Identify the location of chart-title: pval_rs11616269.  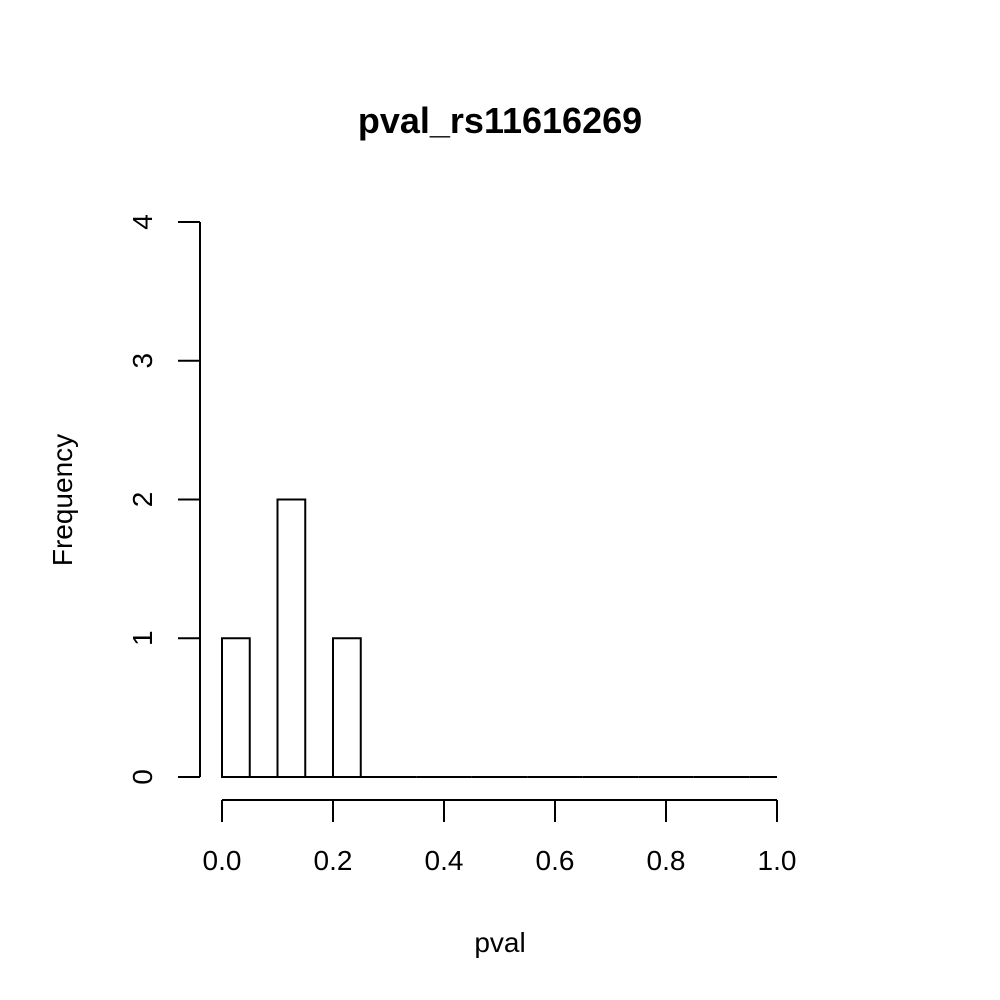
(500, 120).